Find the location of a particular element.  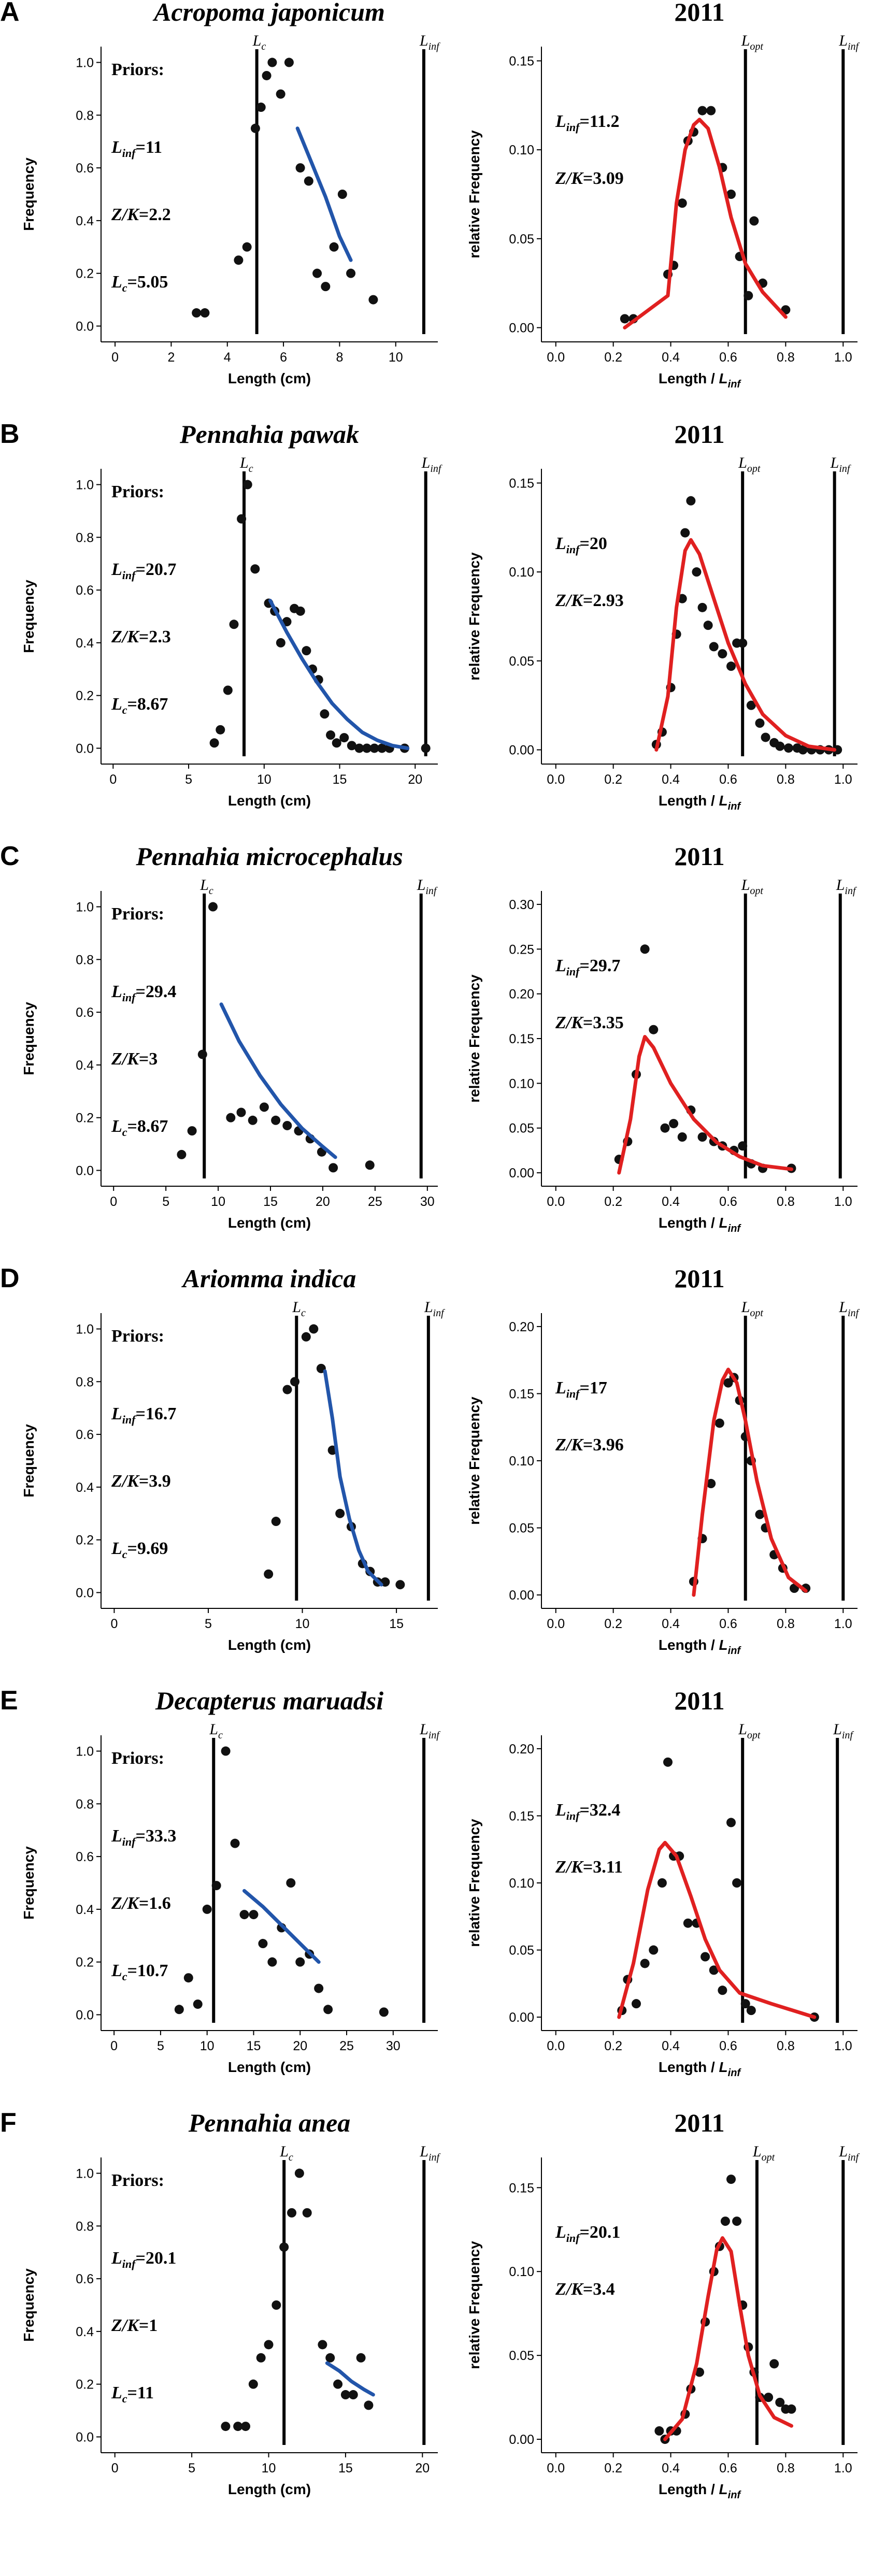

left-ref-label-inf: Linf is located at coordinates (429, 1731).